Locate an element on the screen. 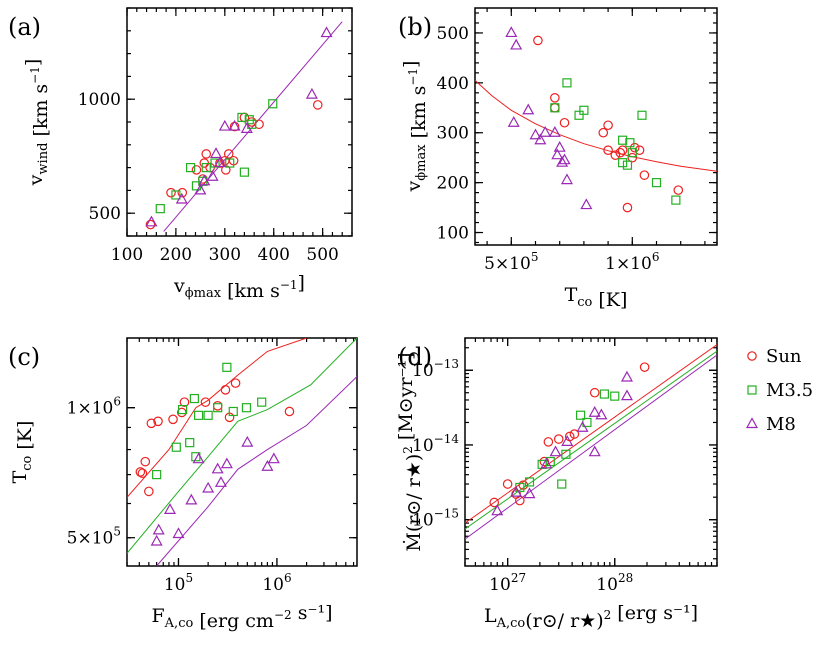 This screenshot has height=645, width=830. y-tick-label: 300 is located at coordinates (453, 134).